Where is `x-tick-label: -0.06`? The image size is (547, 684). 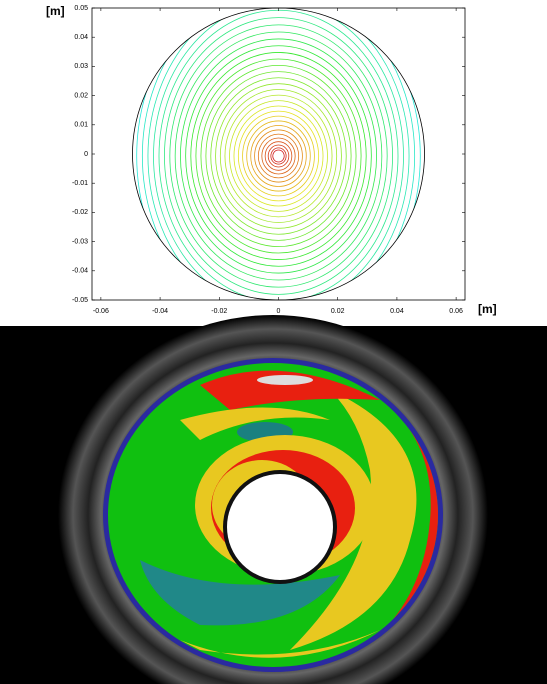
x-tick-label: -0.06 is located at coordinates (101, 311).